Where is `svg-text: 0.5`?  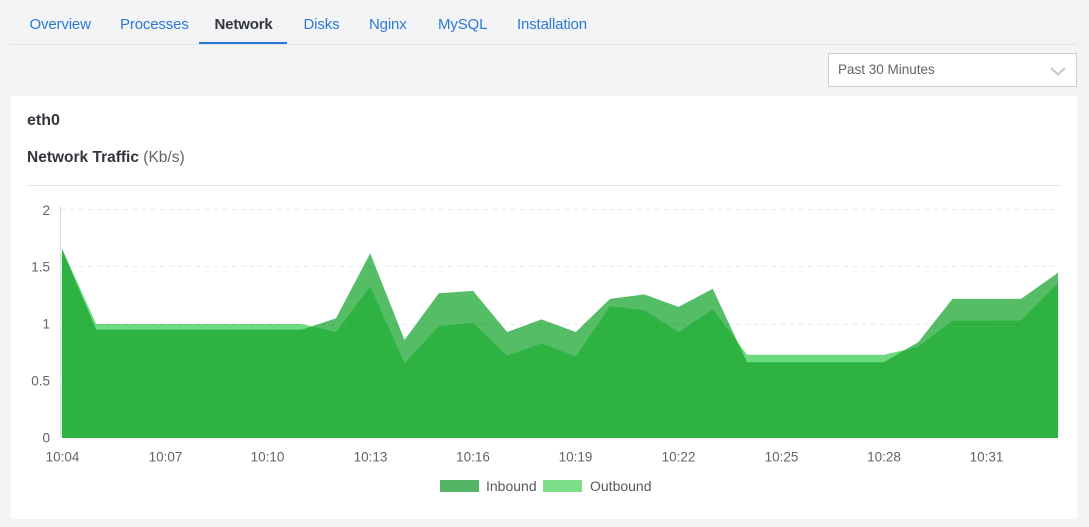
svg-text: 0.5 is located at coordinates (40, 381).